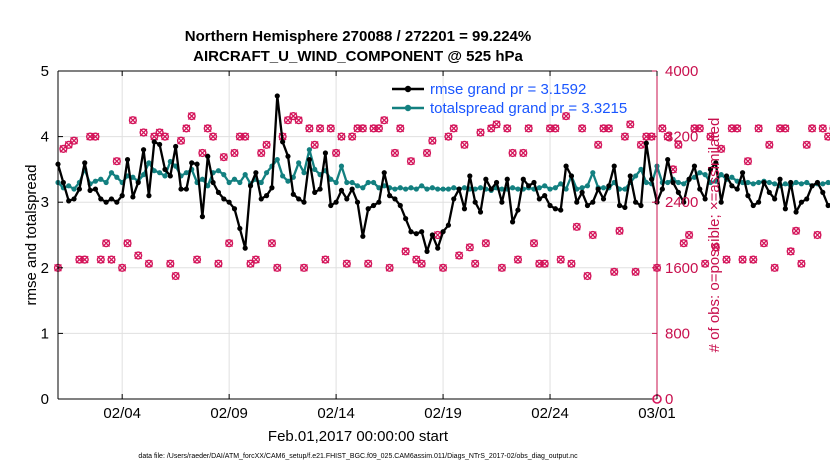  Describe the element at coordinates (489, 89) in the screenshot. I see `legend-entry-rmse: rmse grand pr = 3.1592` at that location.